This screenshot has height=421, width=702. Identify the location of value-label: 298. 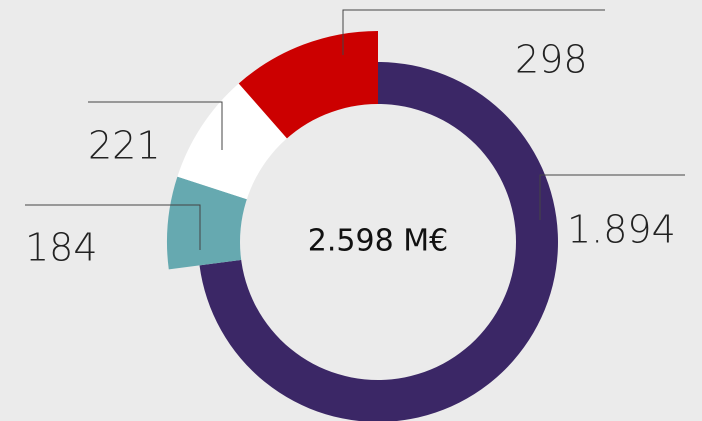
(551, 60).